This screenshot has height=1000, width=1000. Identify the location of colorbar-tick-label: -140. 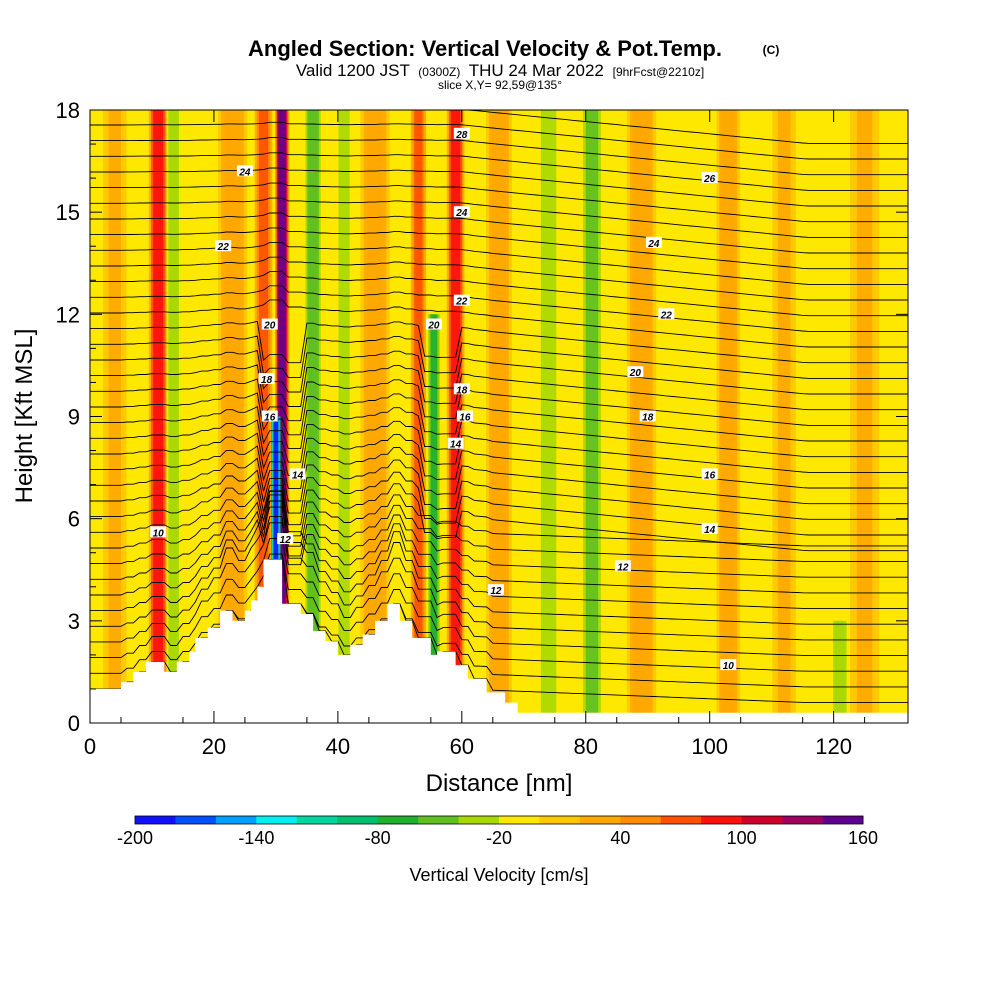
(256, 838).